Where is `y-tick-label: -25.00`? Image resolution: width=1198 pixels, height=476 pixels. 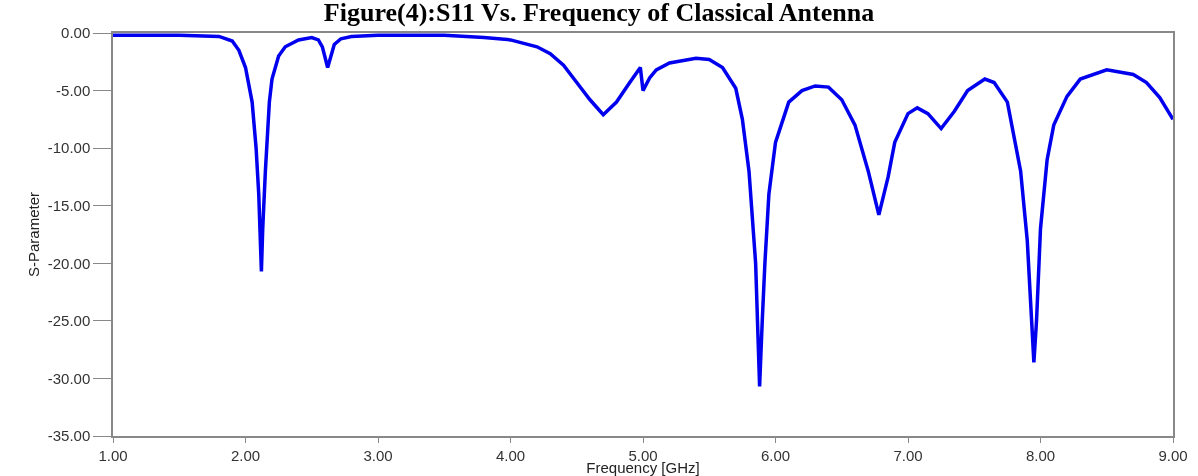
y-tick-label: -25.00 is located at coordinates (69, 321).